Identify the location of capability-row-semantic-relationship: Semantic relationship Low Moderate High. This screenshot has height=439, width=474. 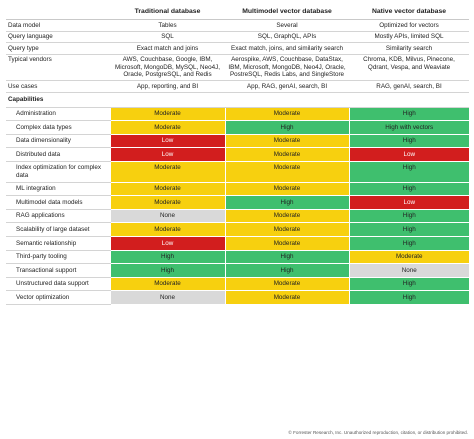
(237, 243).